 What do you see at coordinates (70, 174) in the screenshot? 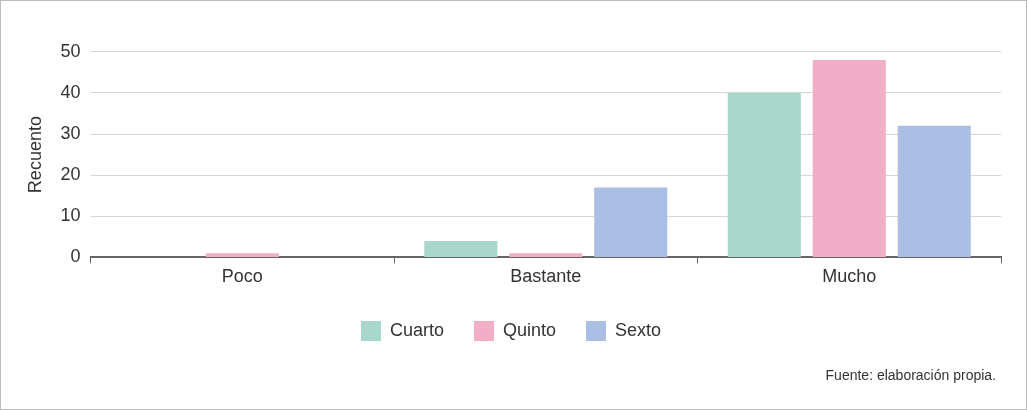
I see `y-tick-label: 20` at bounding box center [70, 174].